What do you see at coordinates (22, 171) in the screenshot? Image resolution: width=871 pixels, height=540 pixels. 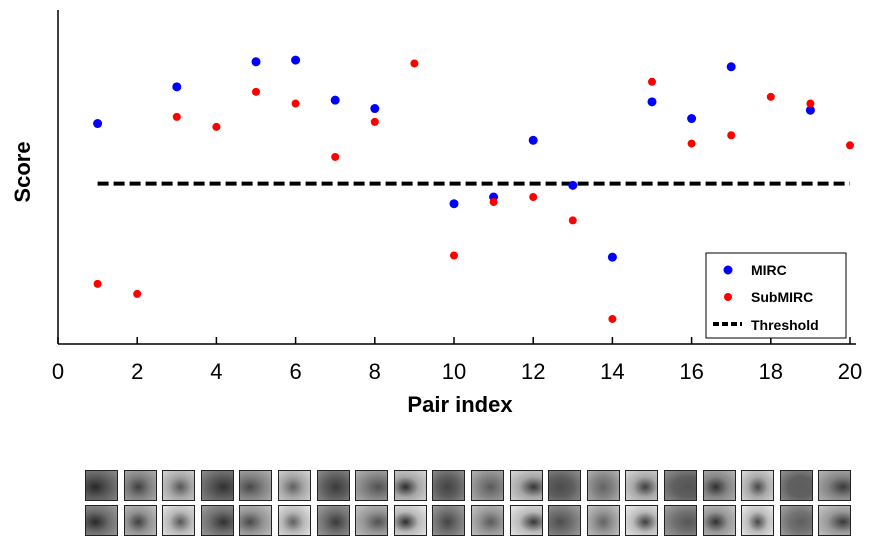 I see `y-axis-title: Score` at bounding box center [22, 171].